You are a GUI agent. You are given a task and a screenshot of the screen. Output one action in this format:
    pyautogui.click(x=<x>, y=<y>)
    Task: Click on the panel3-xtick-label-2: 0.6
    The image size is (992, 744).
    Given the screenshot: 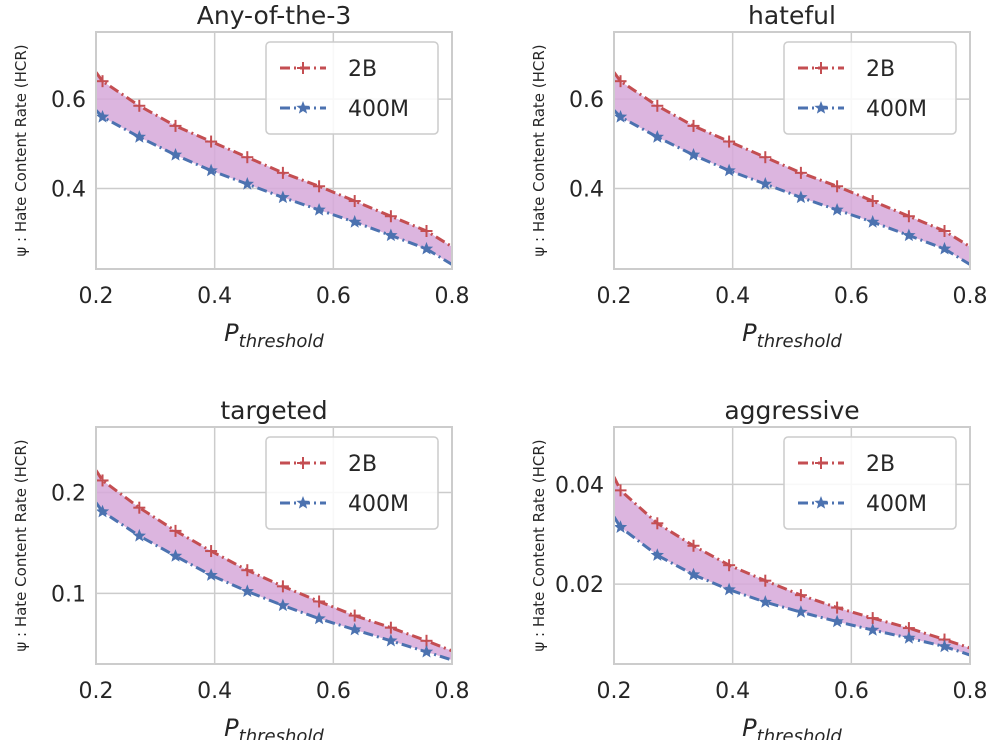 What is the action you would take?
    pyautogui.click(x=851, y=691)
    